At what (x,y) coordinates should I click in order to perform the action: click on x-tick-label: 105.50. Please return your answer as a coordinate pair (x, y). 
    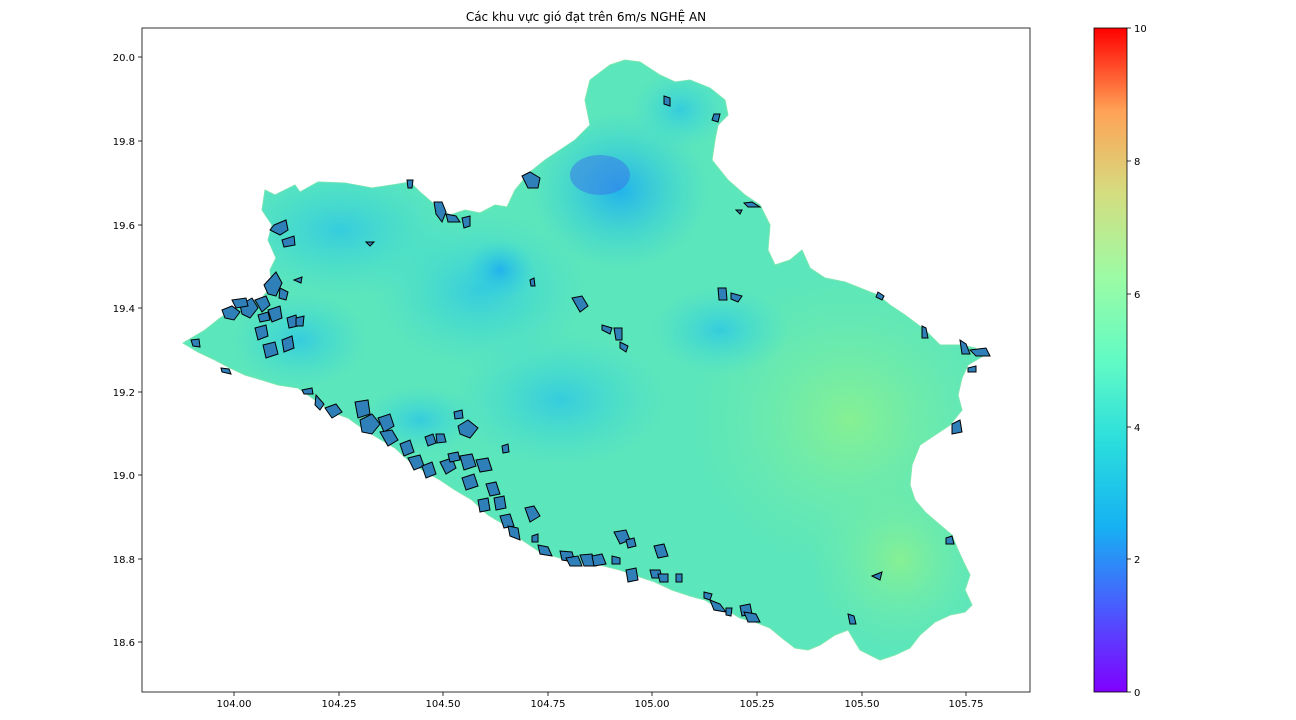
    Looking at the image, I should click on (862, 704).